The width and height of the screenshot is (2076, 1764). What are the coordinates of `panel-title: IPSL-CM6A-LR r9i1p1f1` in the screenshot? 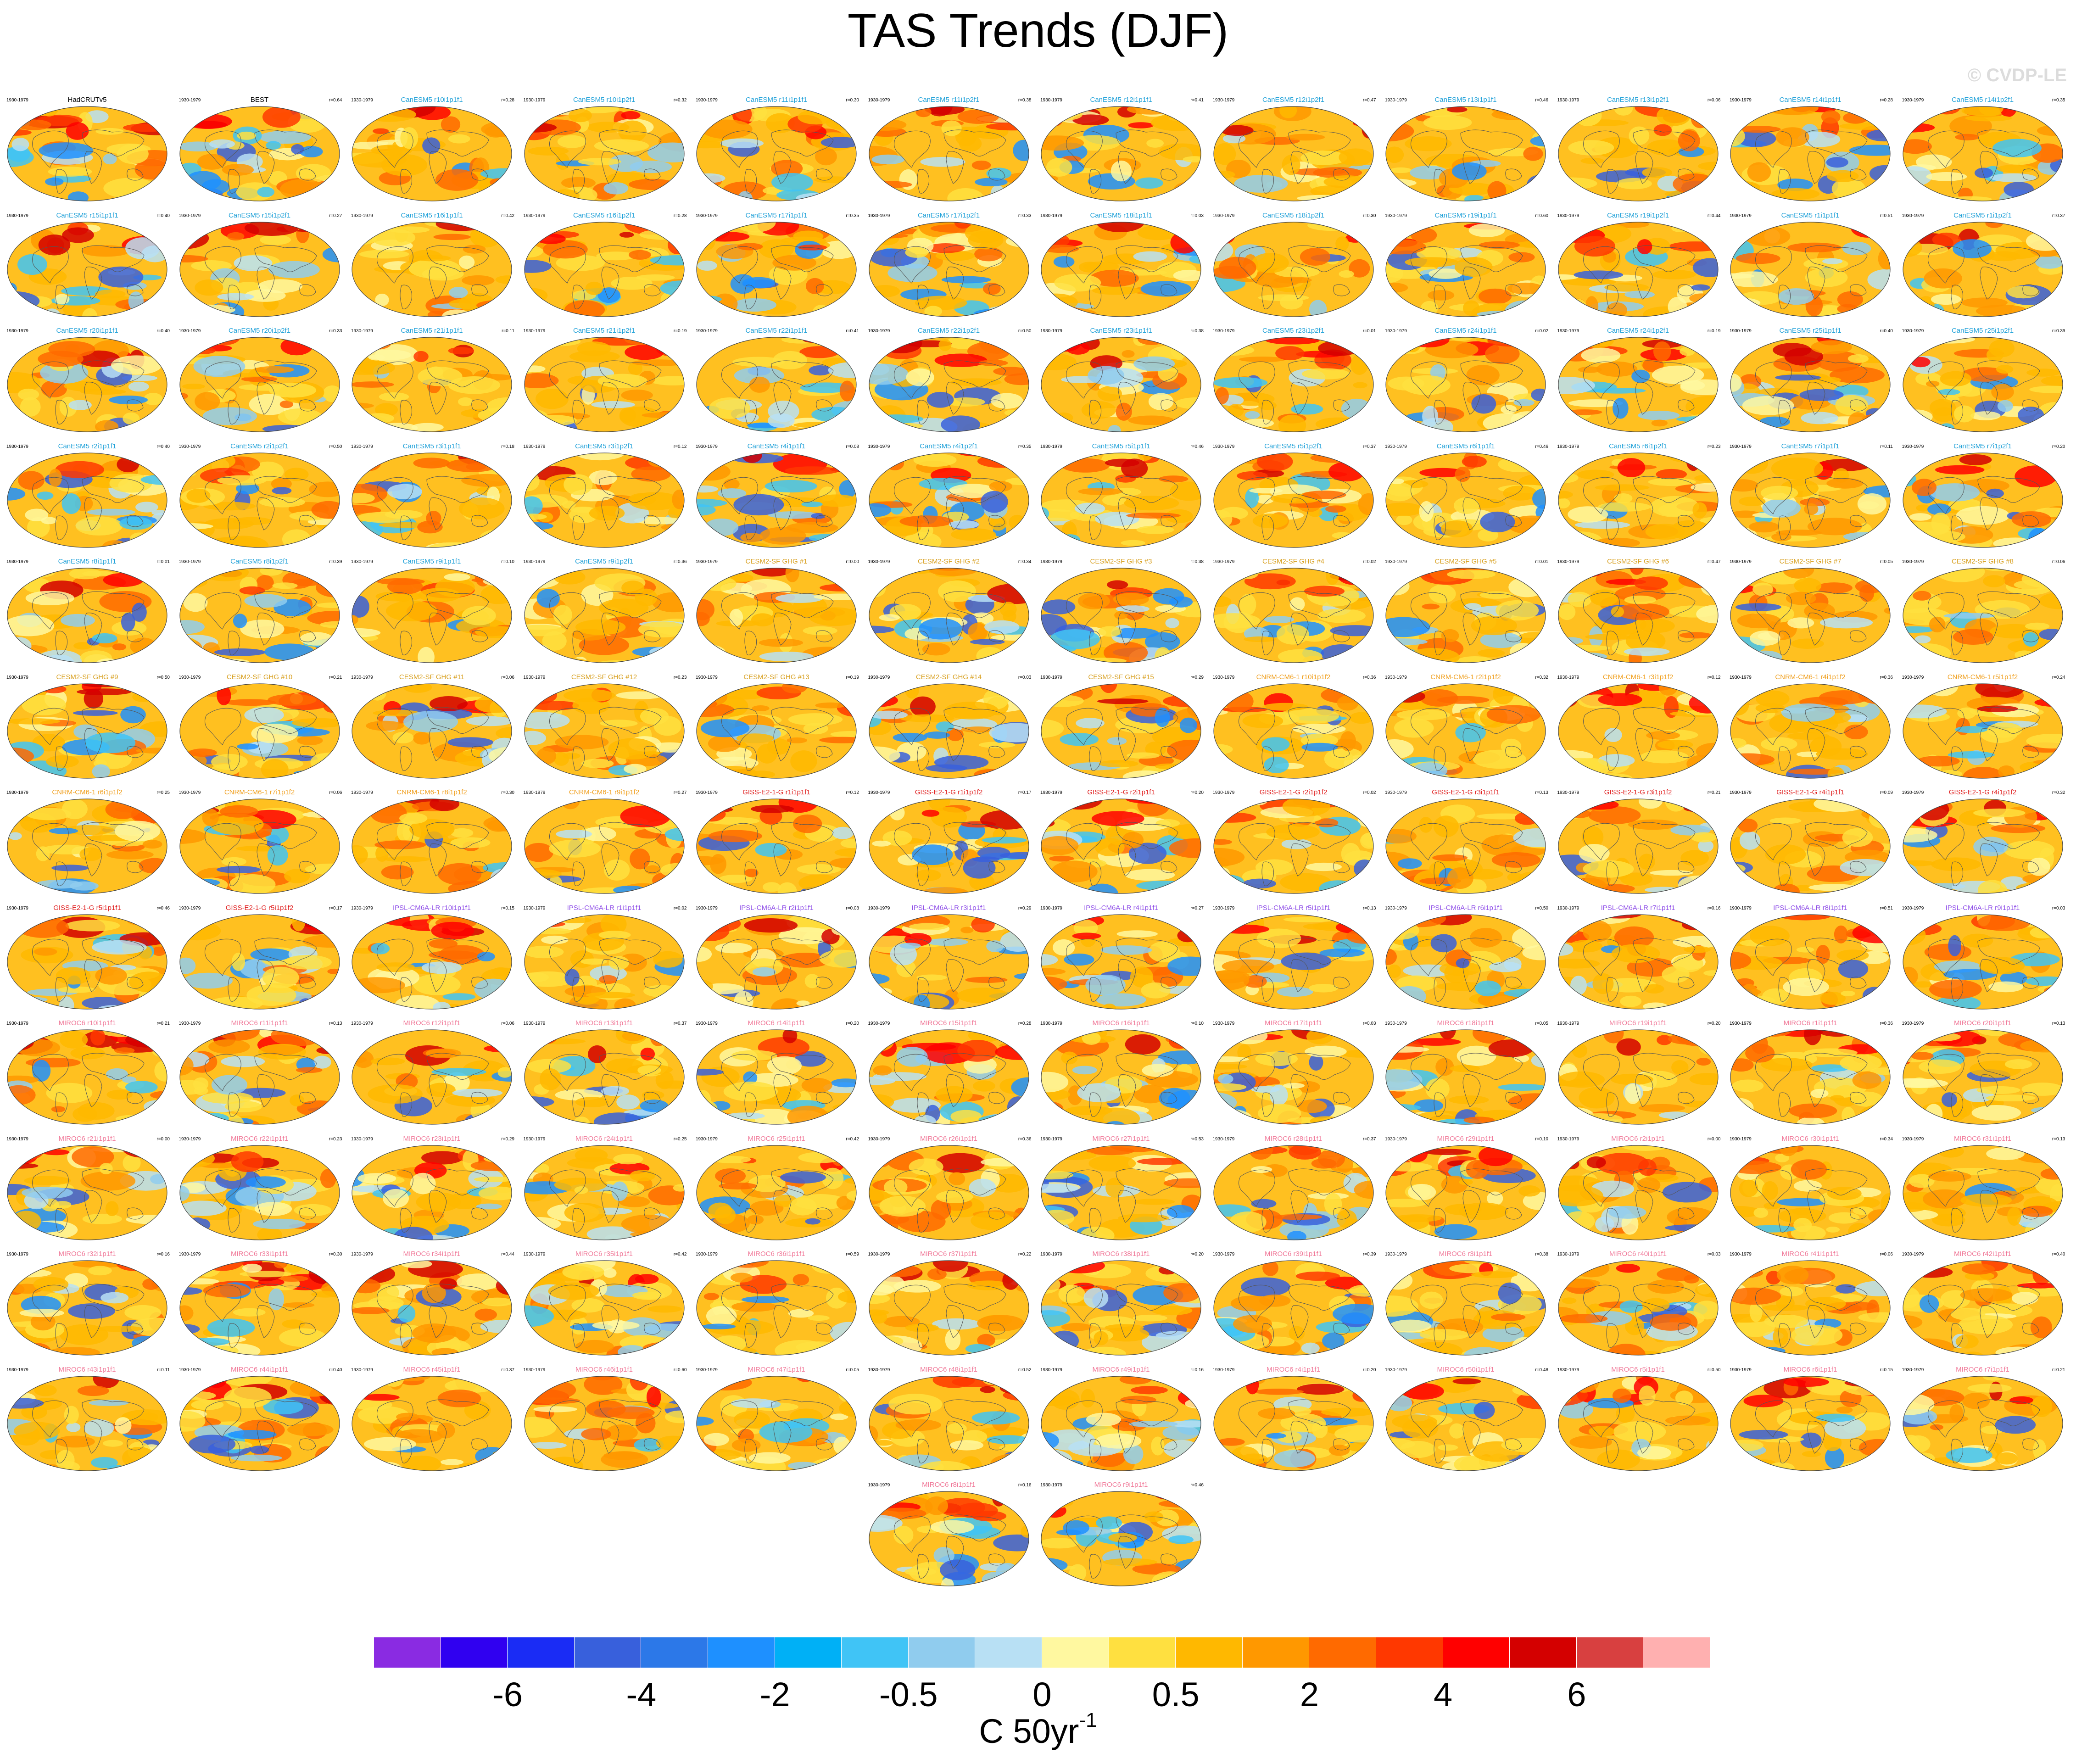 It's located at (1983, 908).